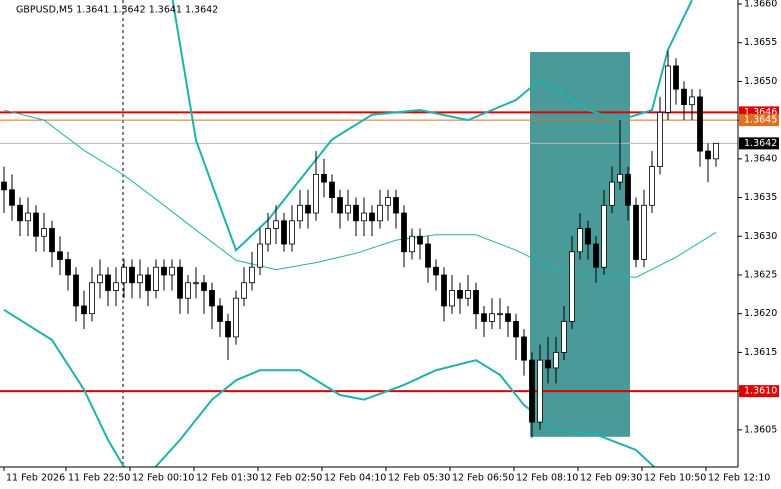 The height and width of the screenshot is (489, 781). I want to click on x-tick-label: 12 Feb 00:10, so click(163, 478).